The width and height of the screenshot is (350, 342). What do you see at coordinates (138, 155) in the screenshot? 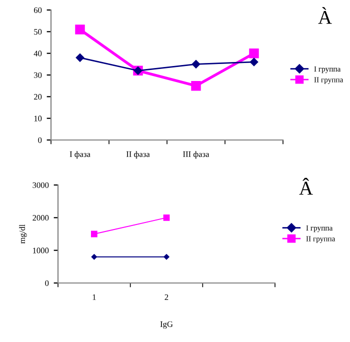
I see `x-tick-label: II фаза` at bounding box center [138, 155].